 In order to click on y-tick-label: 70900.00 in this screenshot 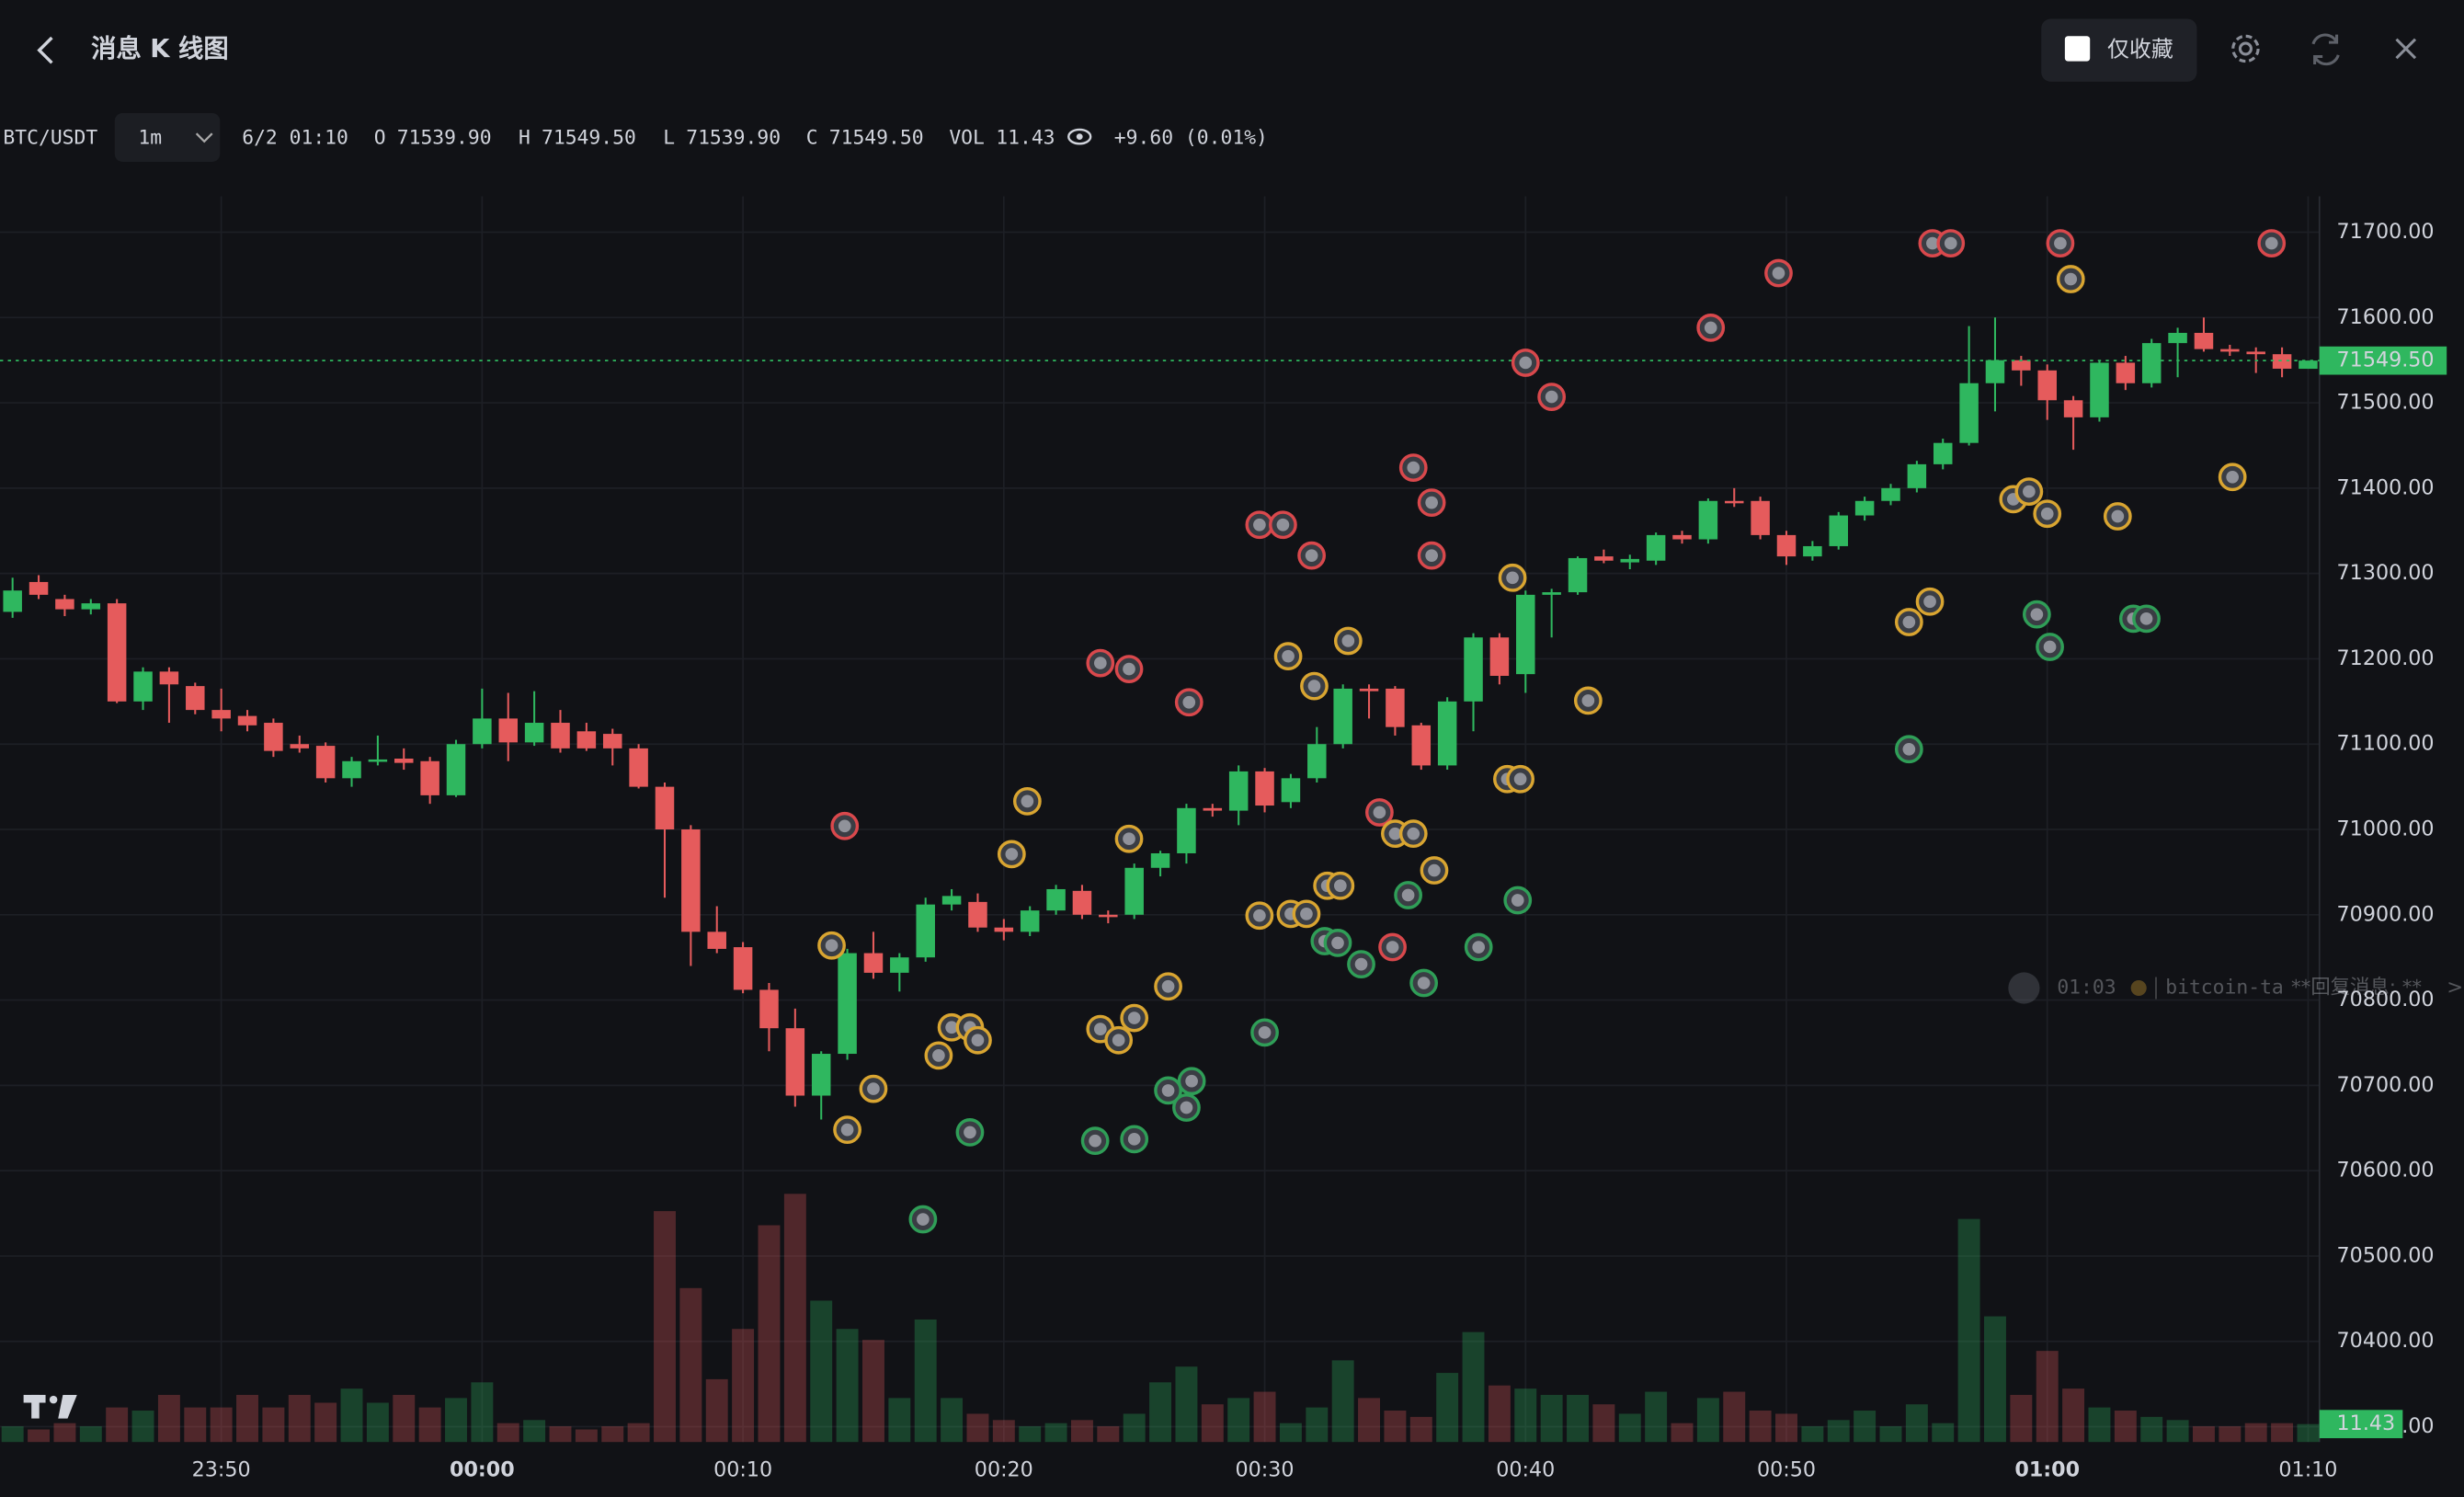, I will do `click(2386, 914)`.